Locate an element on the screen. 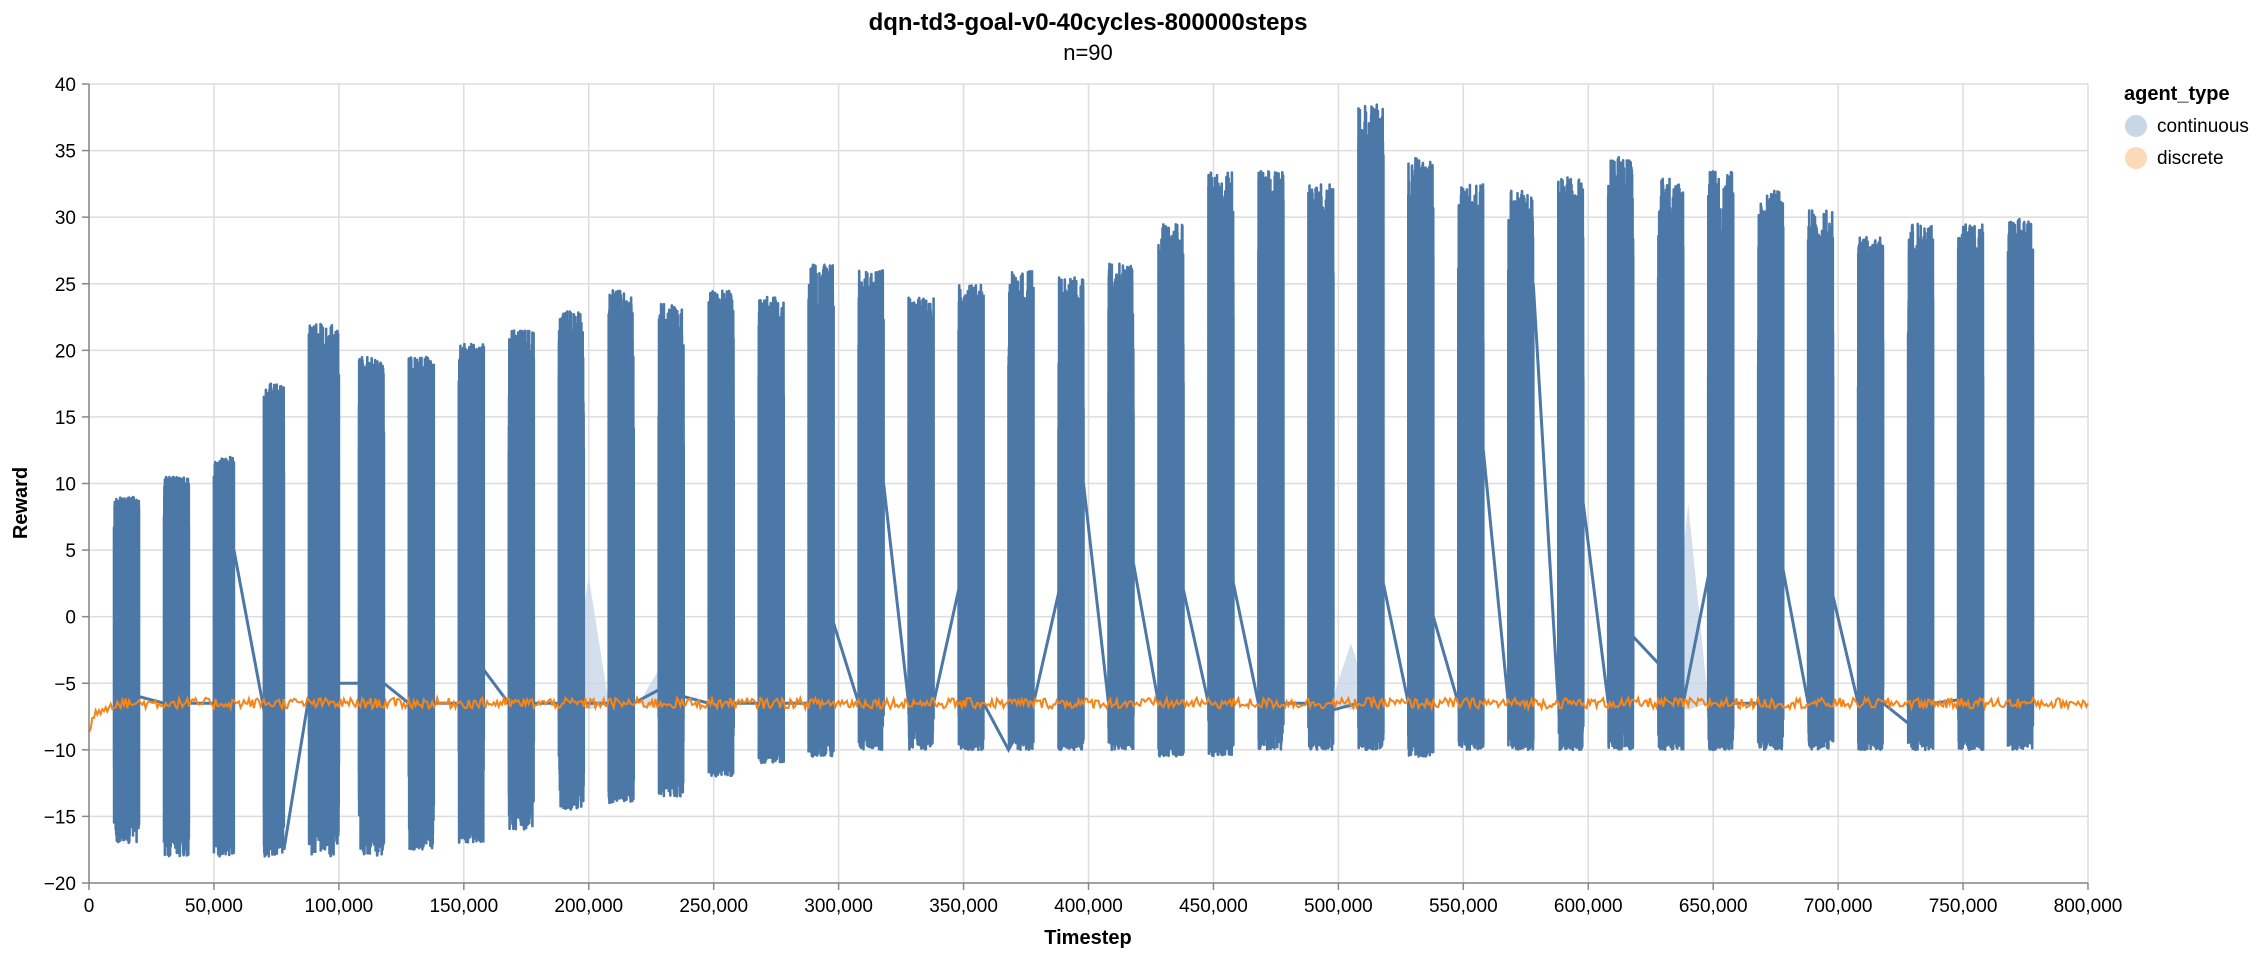  discrete-series is located at coordinates (1088, 713).